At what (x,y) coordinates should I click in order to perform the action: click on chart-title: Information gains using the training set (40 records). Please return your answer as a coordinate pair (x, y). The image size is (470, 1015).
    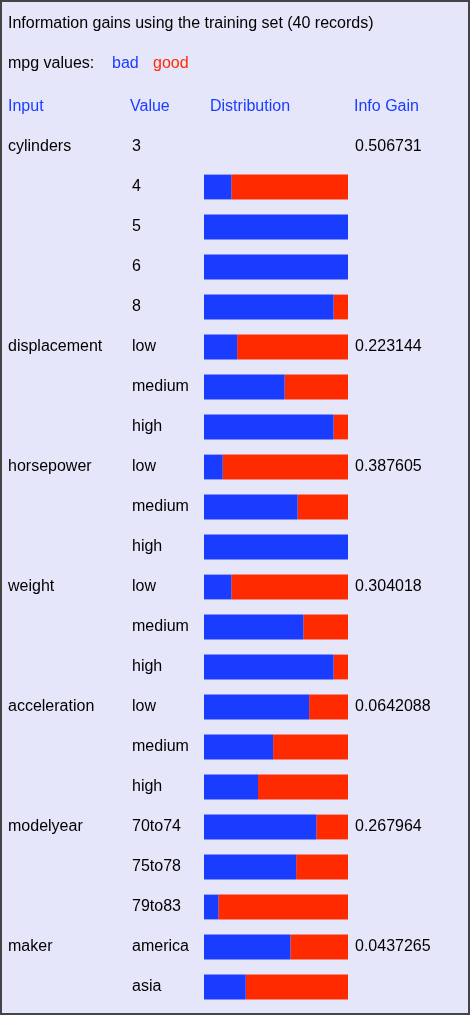
    Looking at the image, I should click on (191, 23).